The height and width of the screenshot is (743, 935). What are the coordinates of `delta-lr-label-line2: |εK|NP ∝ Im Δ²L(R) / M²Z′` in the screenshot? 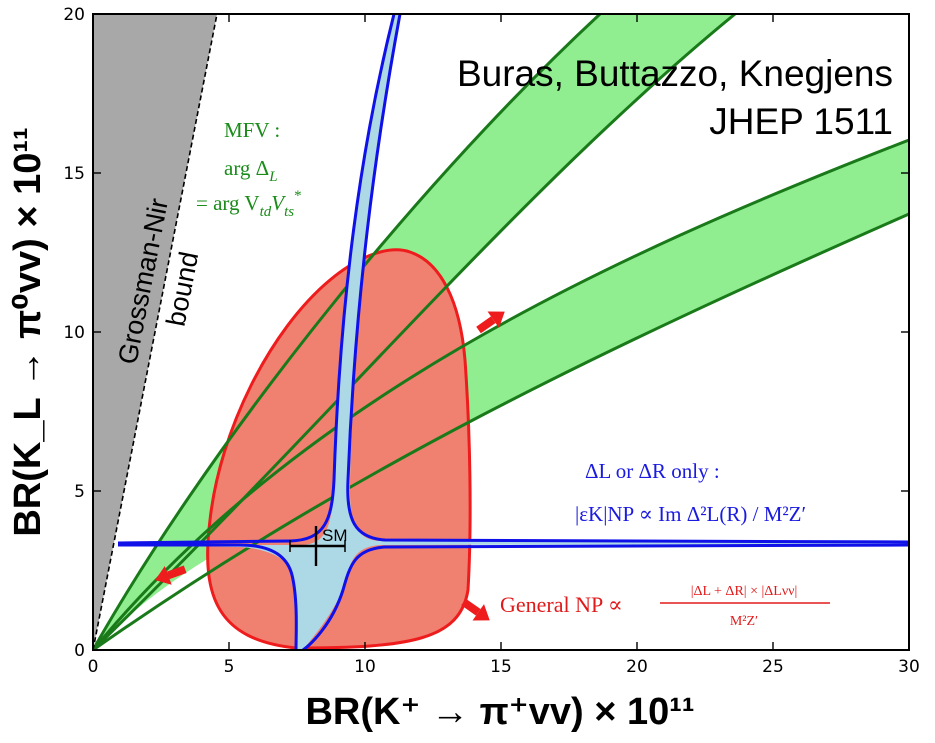 It's located at (690, 514).